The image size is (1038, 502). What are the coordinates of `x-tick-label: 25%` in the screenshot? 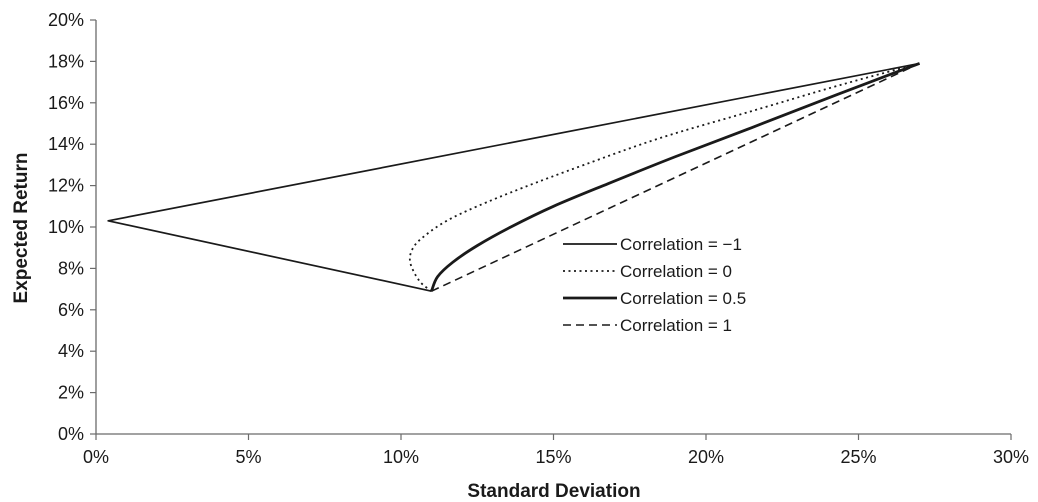 It's located at (858, 457).